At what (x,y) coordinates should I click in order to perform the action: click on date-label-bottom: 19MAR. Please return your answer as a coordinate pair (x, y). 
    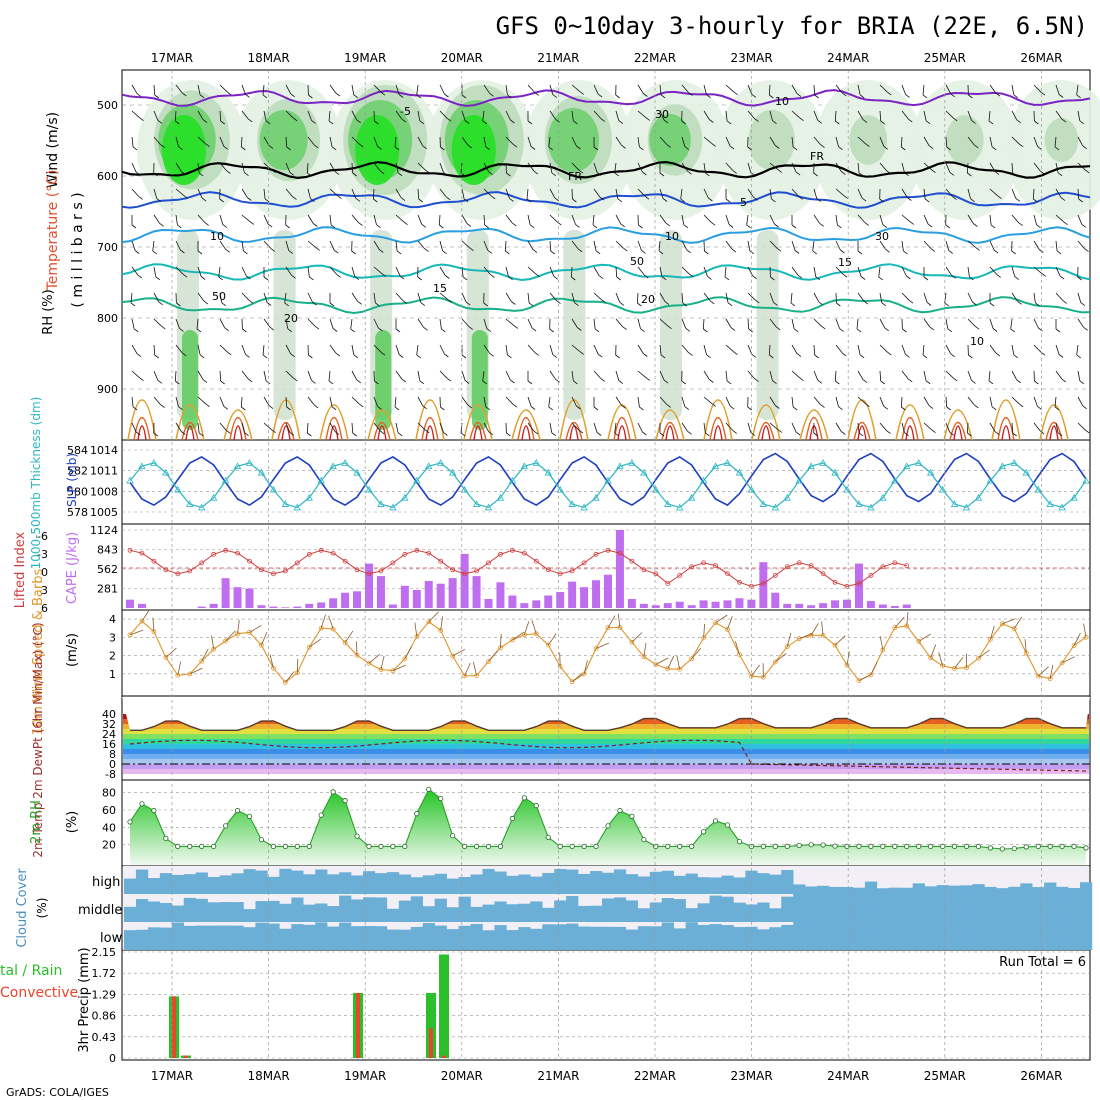
    Looking at the image, I should click on (365, 1076).